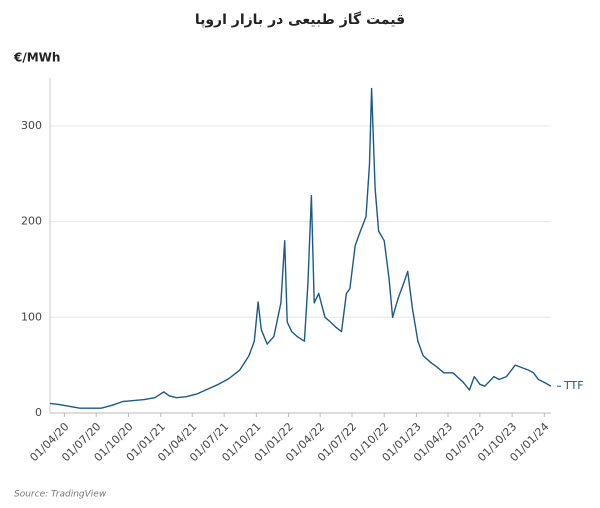 The height and width of the screenshot is (508, 600). I want to click on source: Source: TradingView, so click(60, 495).